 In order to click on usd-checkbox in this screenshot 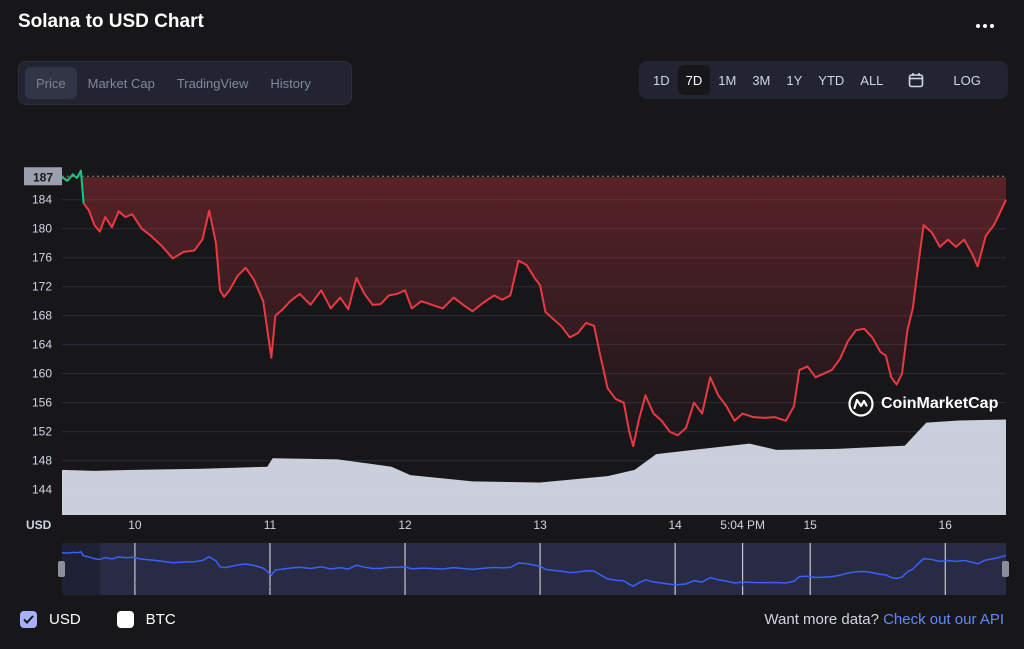, I will do `click(28, 619)`.